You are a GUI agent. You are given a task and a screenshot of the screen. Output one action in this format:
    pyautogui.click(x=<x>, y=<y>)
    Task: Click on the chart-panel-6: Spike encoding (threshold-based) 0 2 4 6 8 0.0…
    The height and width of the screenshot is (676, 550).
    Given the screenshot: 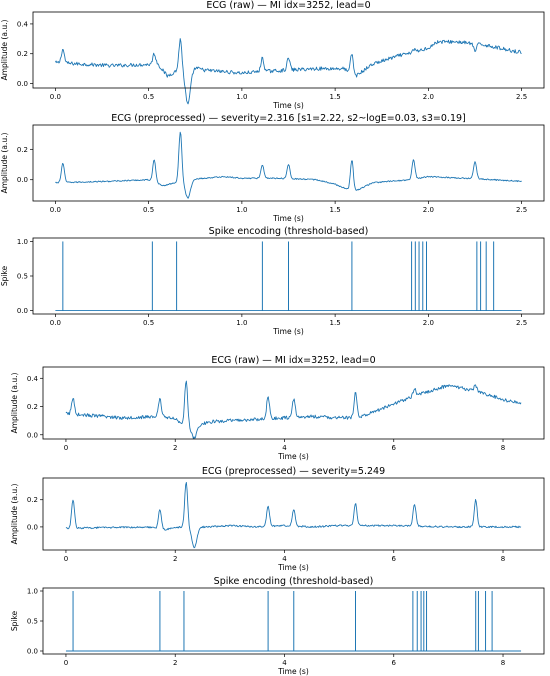 What is the action you would take?
    pyautogui.click(x=277, y=626)
    